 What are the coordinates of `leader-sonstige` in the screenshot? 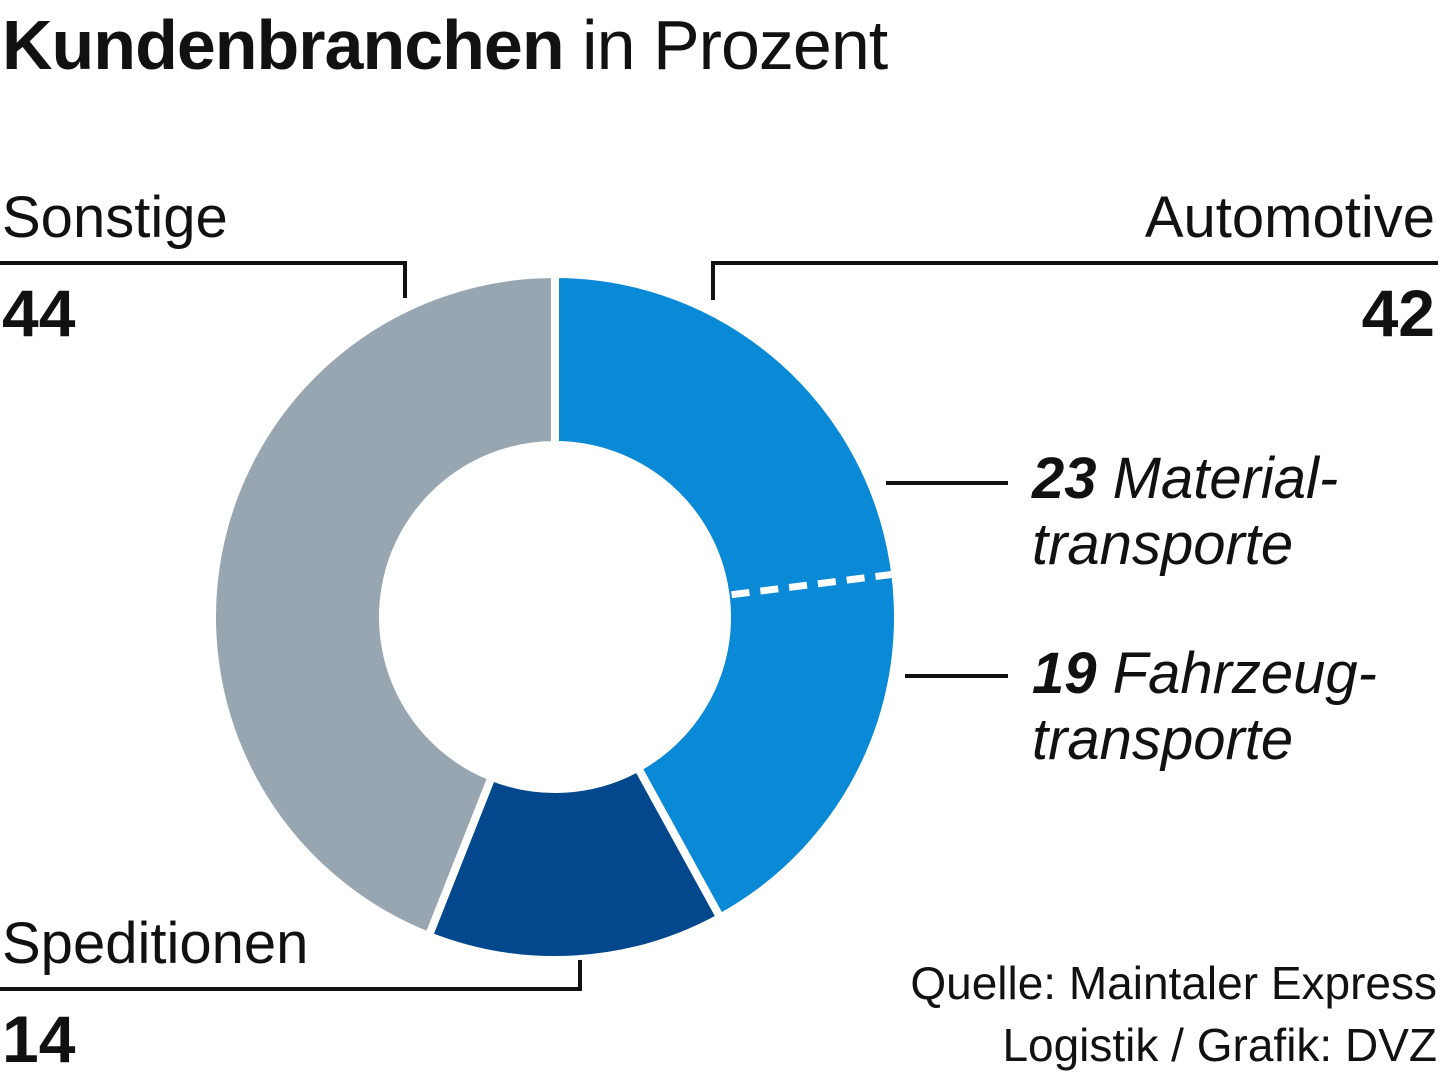 It's located at (203, 279).